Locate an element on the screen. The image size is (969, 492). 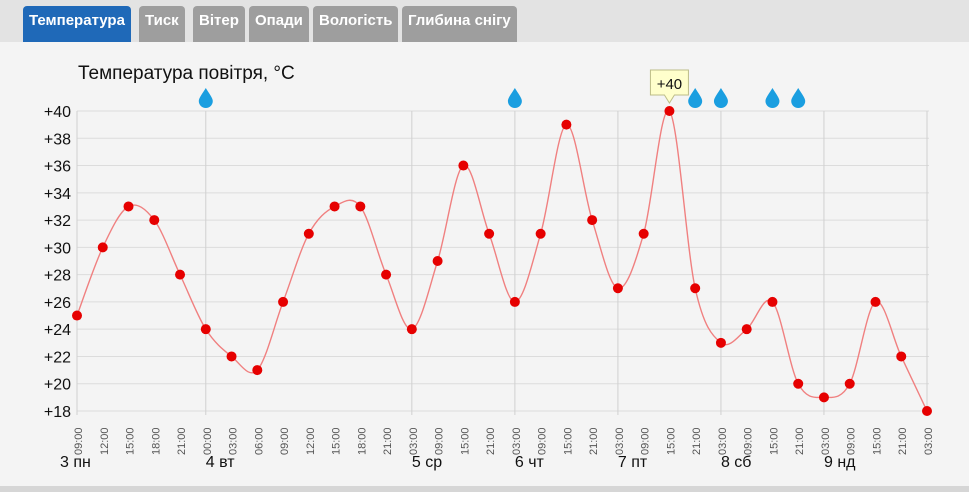
y-tick-label: +38 is located at coordinates (57, 139).